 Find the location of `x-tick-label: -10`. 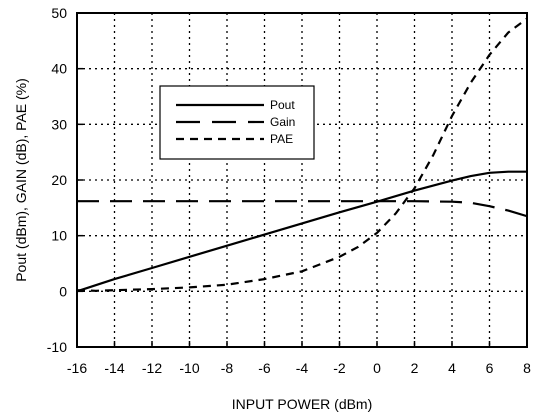

x-tick-label: -10 is located at coordinates (189, 368).